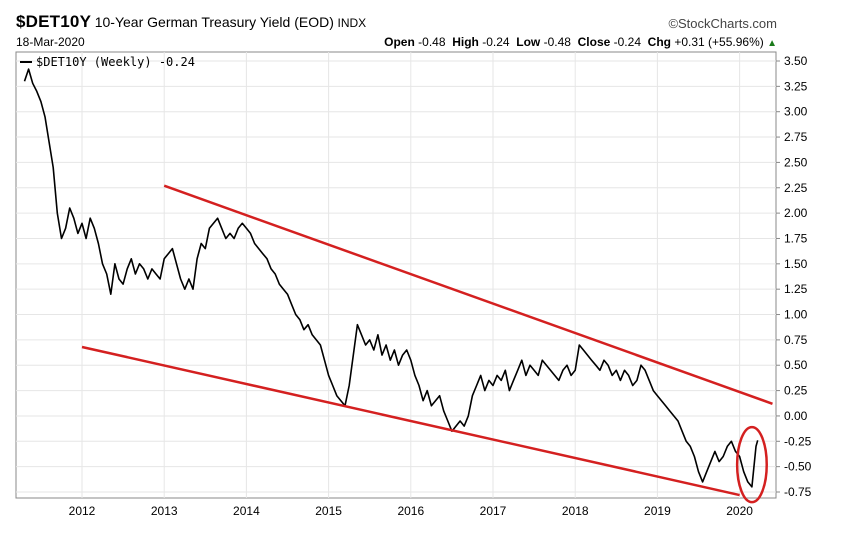  I want to click on y-tick-label: 0.25, so click(796, 391).